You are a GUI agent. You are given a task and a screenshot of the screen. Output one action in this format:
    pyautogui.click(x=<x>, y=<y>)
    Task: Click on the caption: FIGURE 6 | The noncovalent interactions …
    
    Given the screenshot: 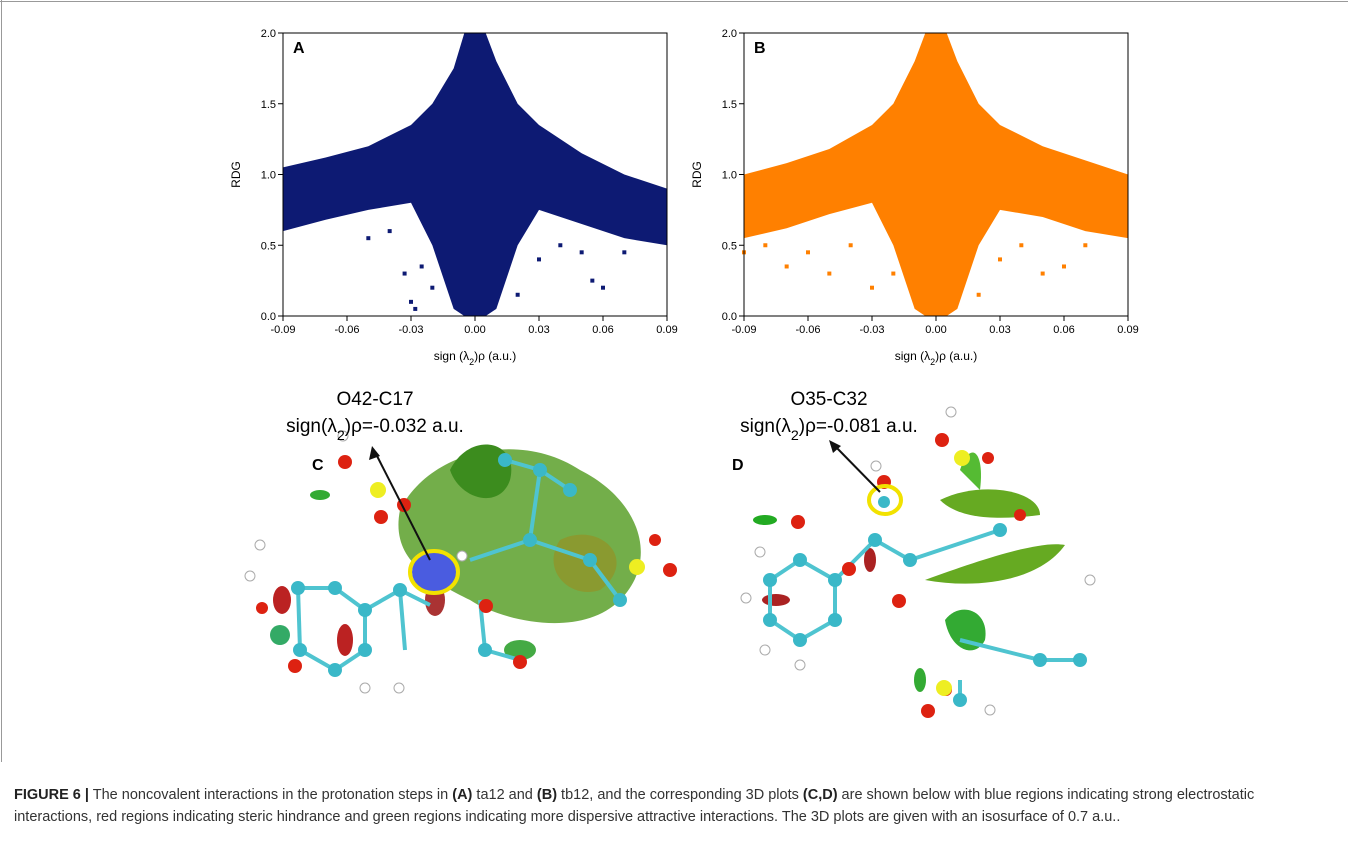 What is the action you would take?
    pyautogui.click(x=674, y=806)
    